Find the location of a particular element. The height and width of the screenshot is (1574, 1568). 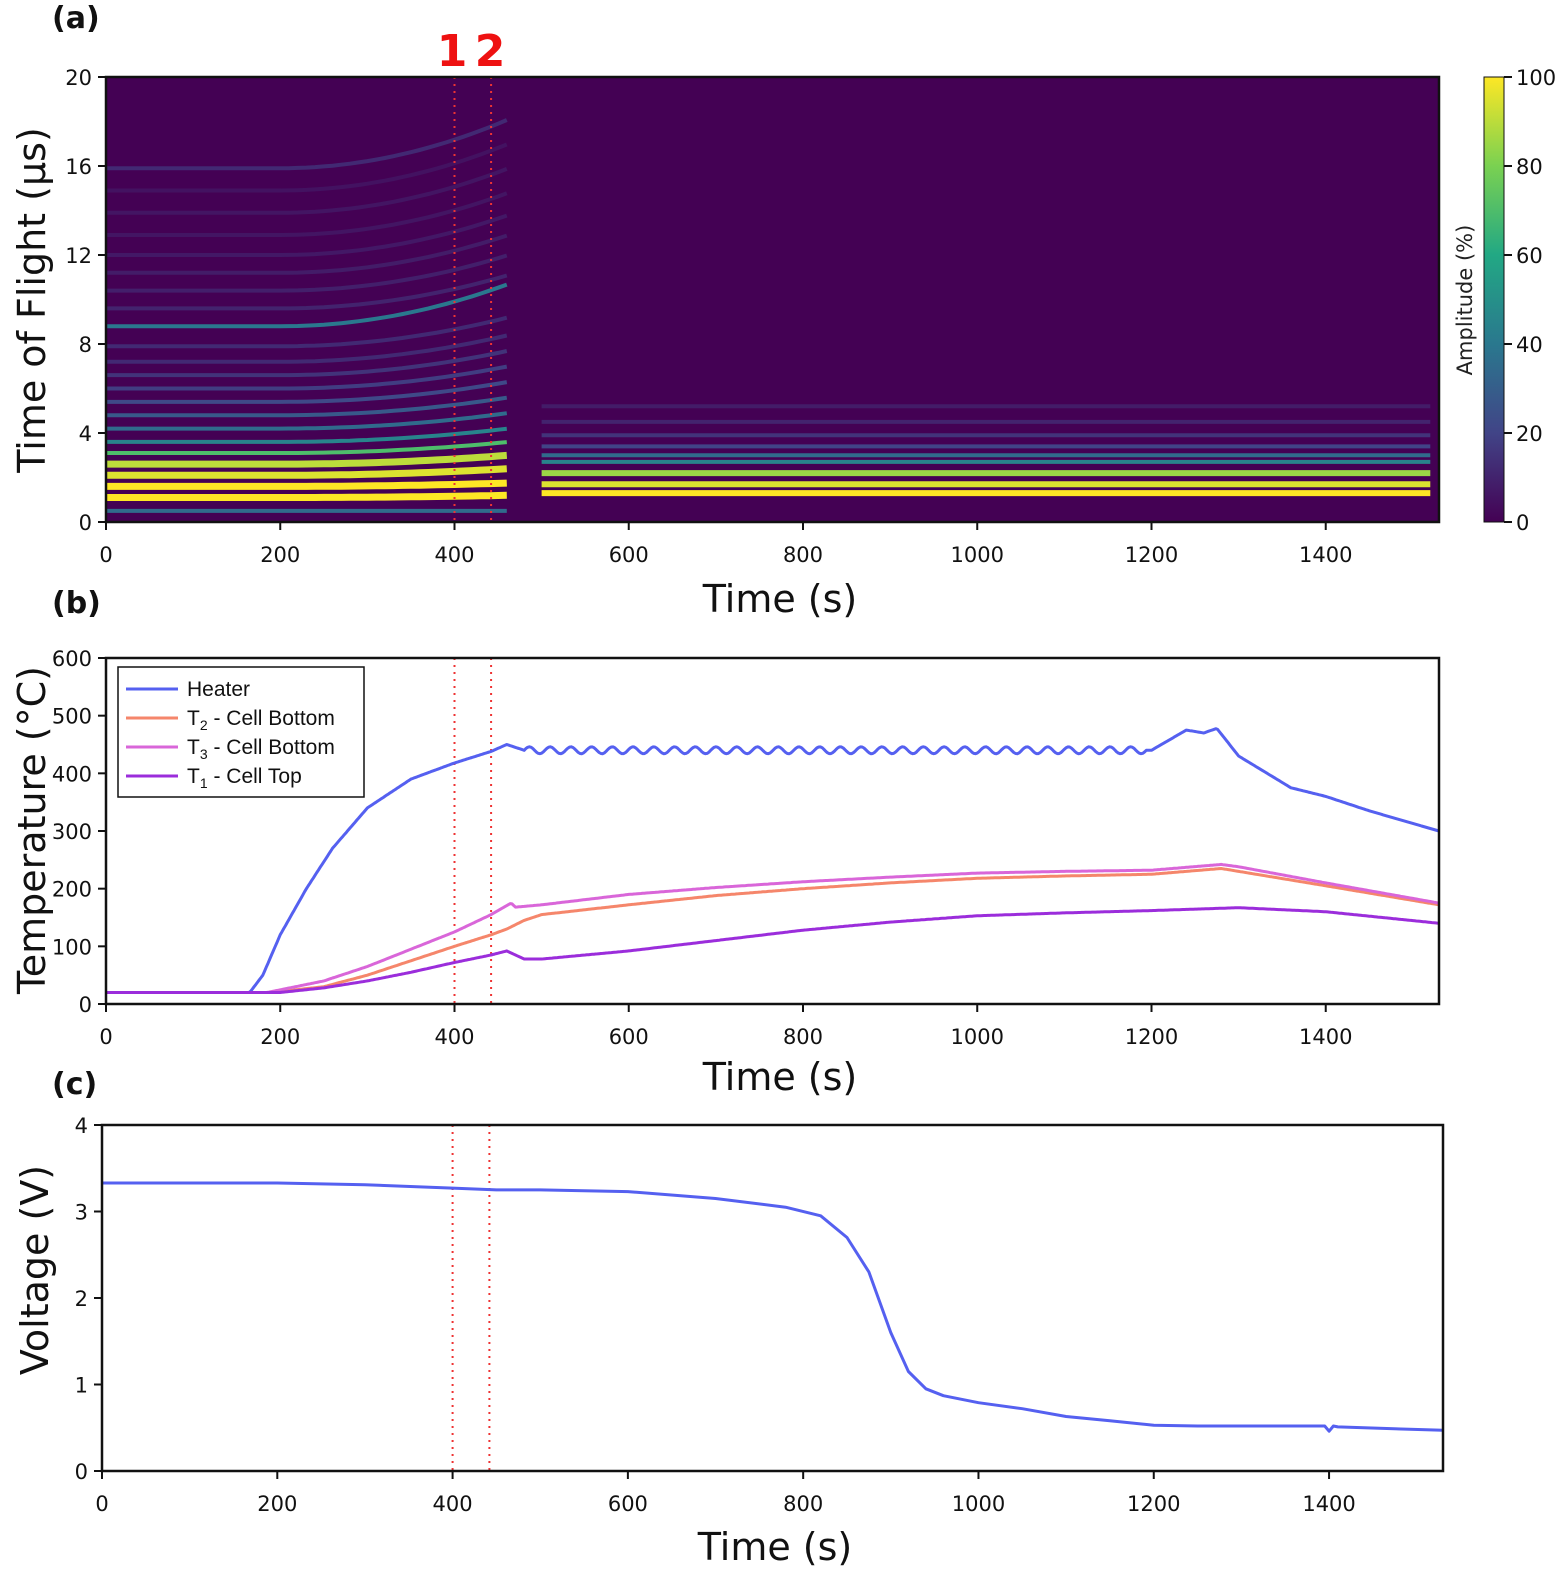

colorbar-tick-label: 80 is located at coordinates (1529, 167).